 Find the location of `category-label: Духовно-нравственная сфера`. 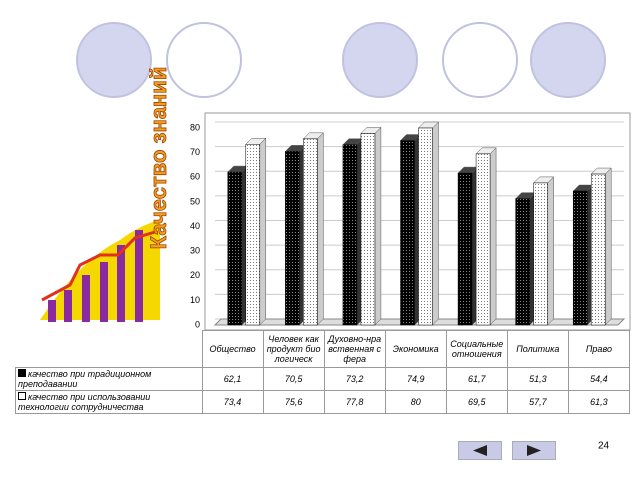

category-label: Духовно-нравственная сфера is located at coordinates (354, 349).